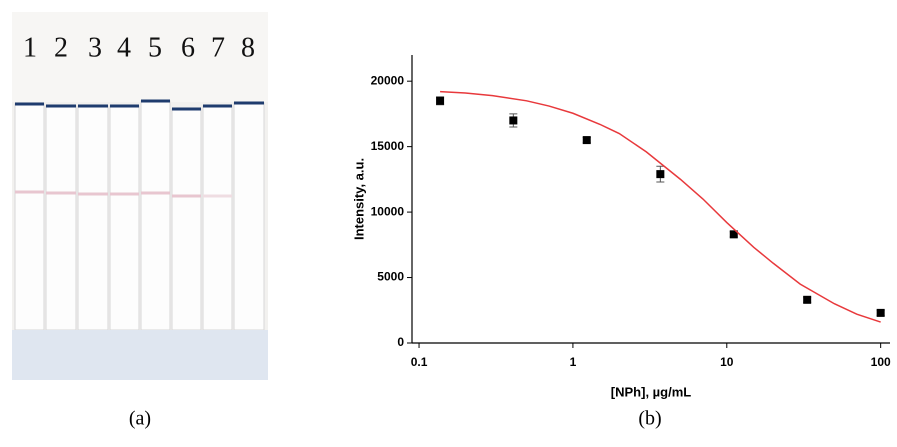 This screenshot has width=897, height=447. What do you see at coordinates (573, 362) in the screenshot?
I see `x-tick-label: 1` at bounding box center [573, 362].